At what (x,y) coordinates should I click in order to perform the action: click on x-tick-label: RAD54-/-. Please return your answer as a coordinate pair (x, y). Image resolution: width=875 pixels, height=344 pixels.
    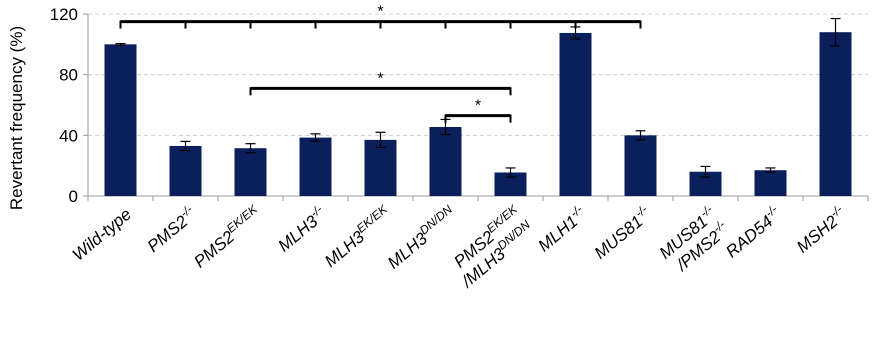
    Looking at the image, I should click on (752, 231).